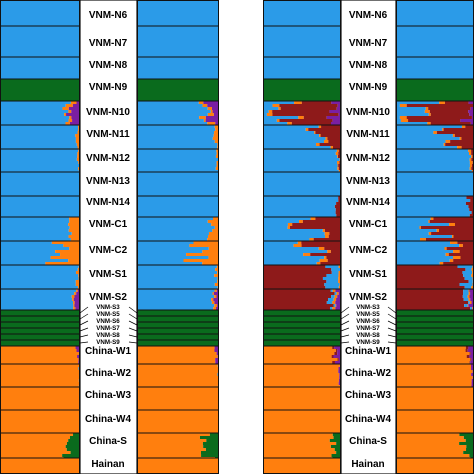 This screenshot has height=474, width=474. I want to click on bar-segment-vnm-n11-right-1-k4, so click(331, 126).